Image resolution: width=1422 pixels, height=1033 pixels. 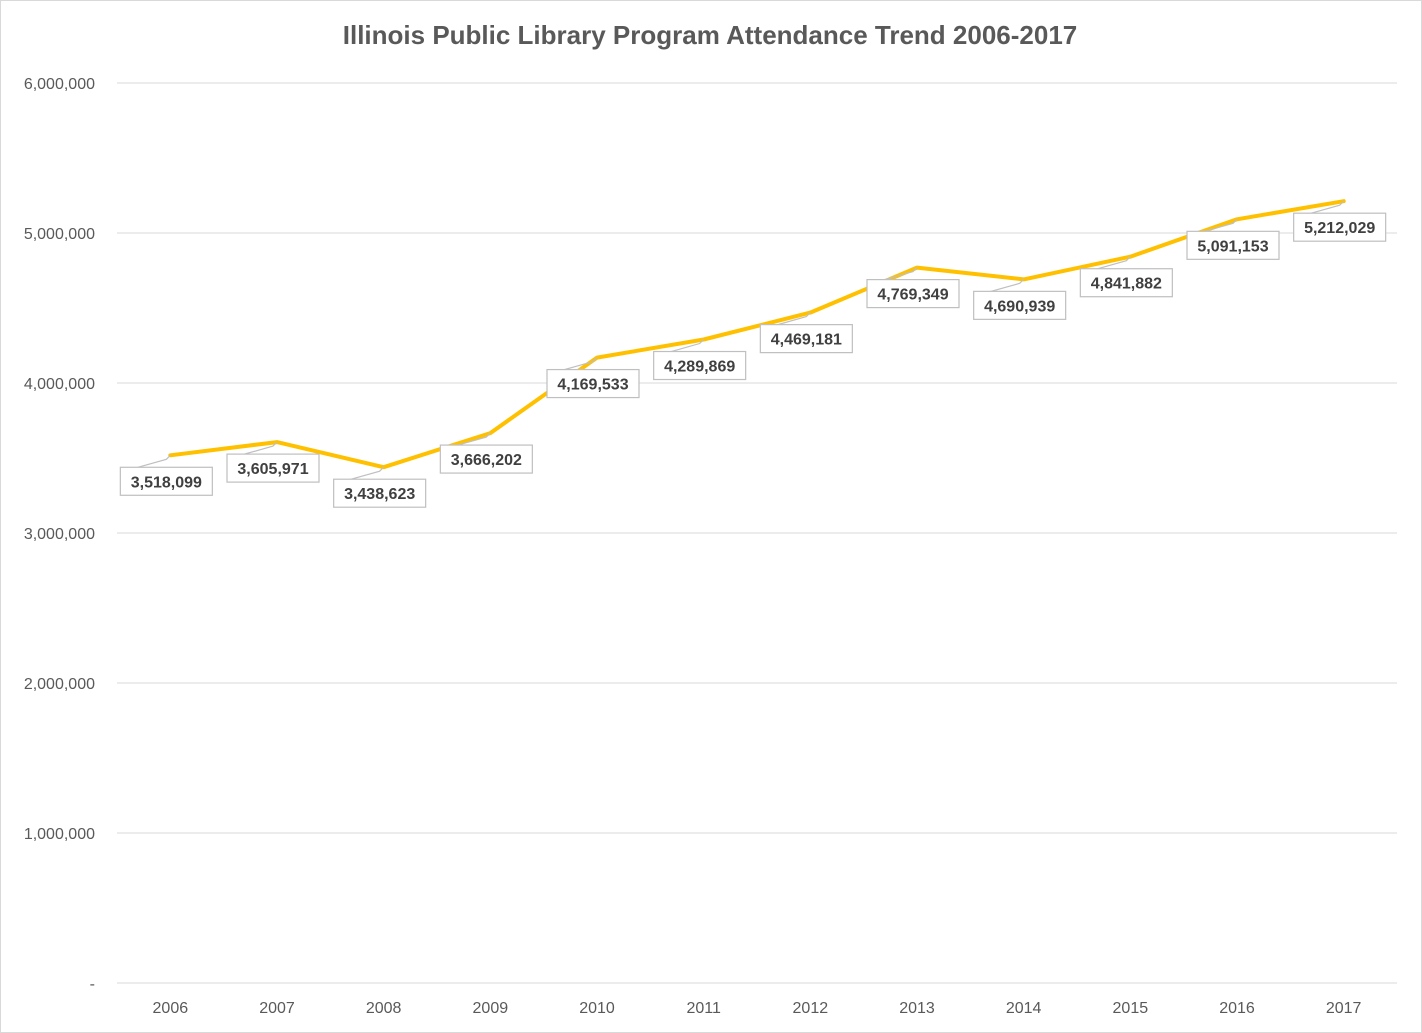 I want to click on y-tick-label: 2,000,000, so click(x=59, y=684).